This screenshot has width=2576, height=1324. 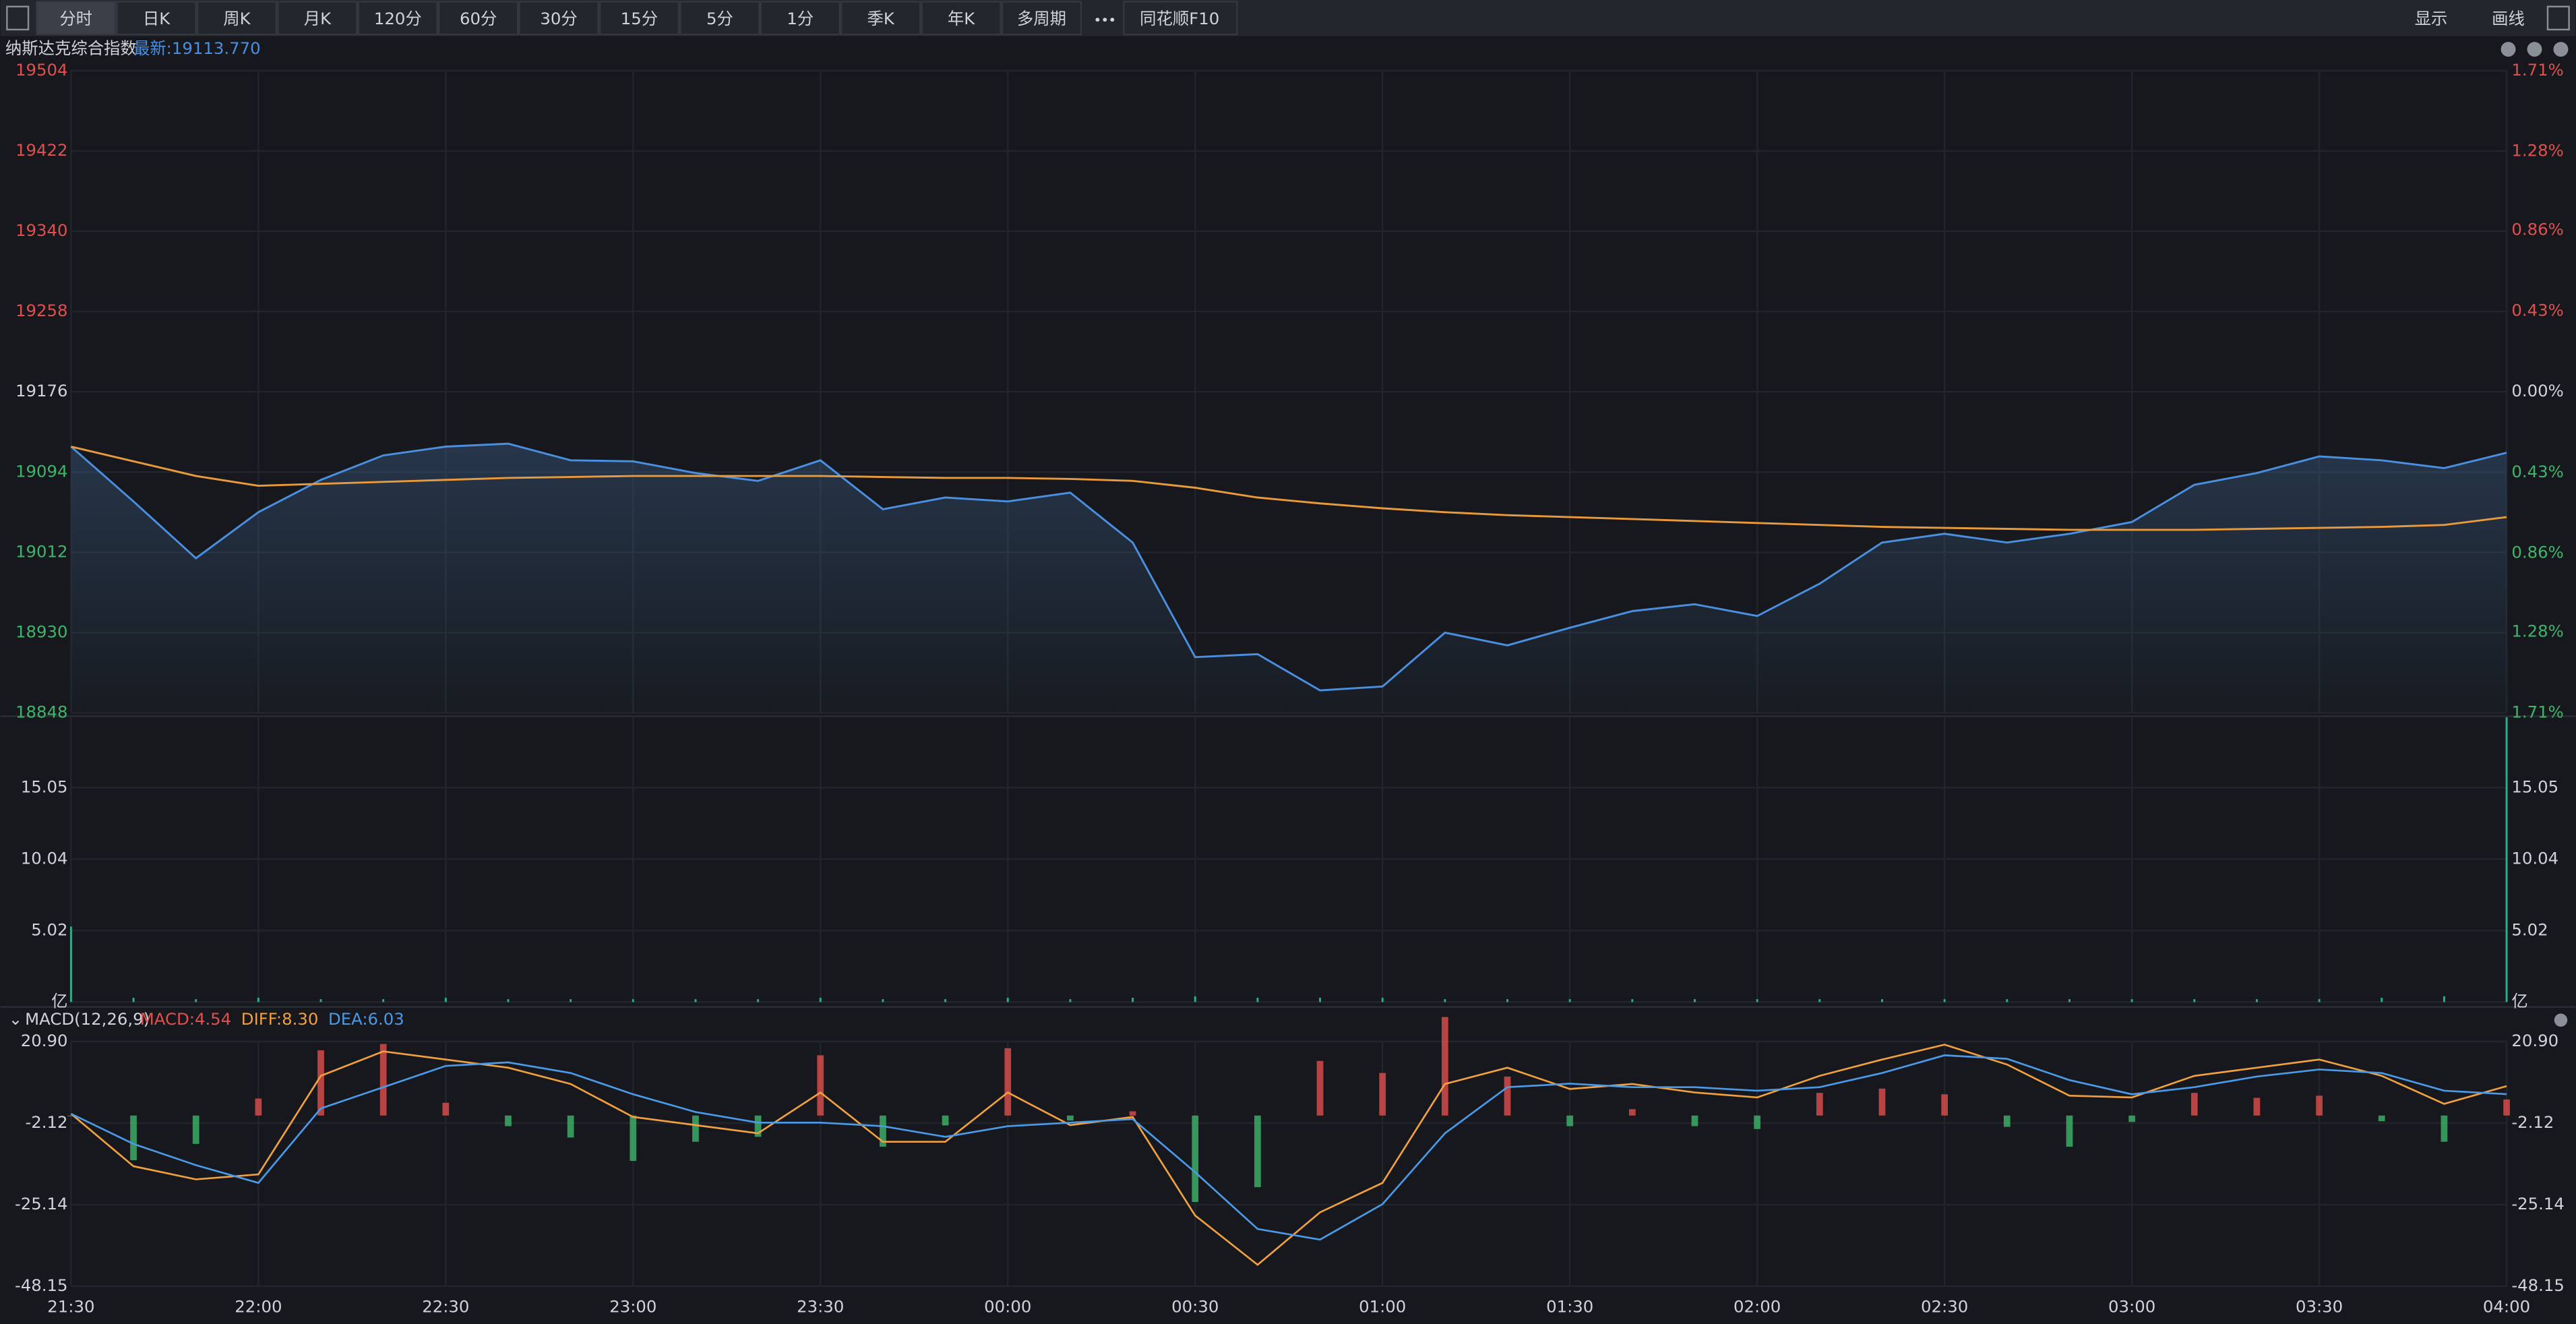 I want to click on tab-label: 季K, so click(x=881, y=18).